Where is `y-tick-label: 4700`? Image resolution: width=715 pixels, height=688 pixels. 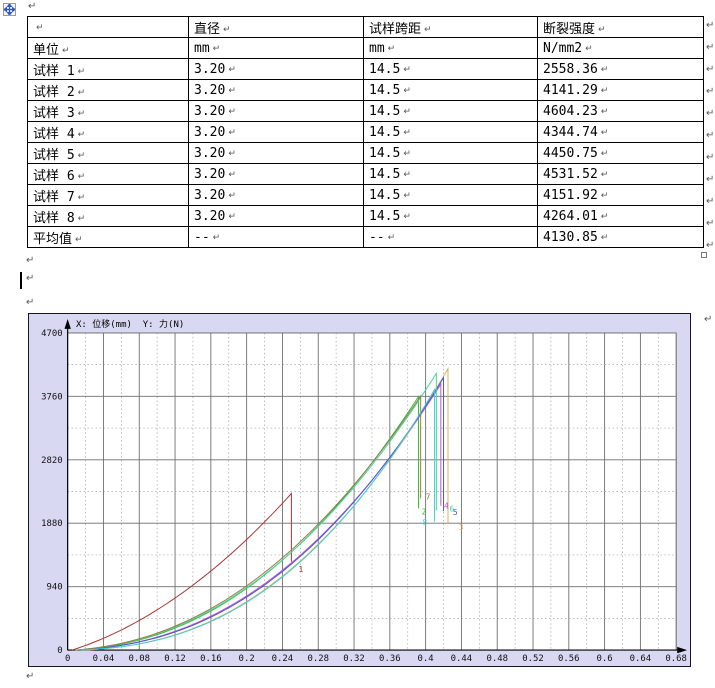 y-tick-label: 4700 is located at coordinates (52, 334).